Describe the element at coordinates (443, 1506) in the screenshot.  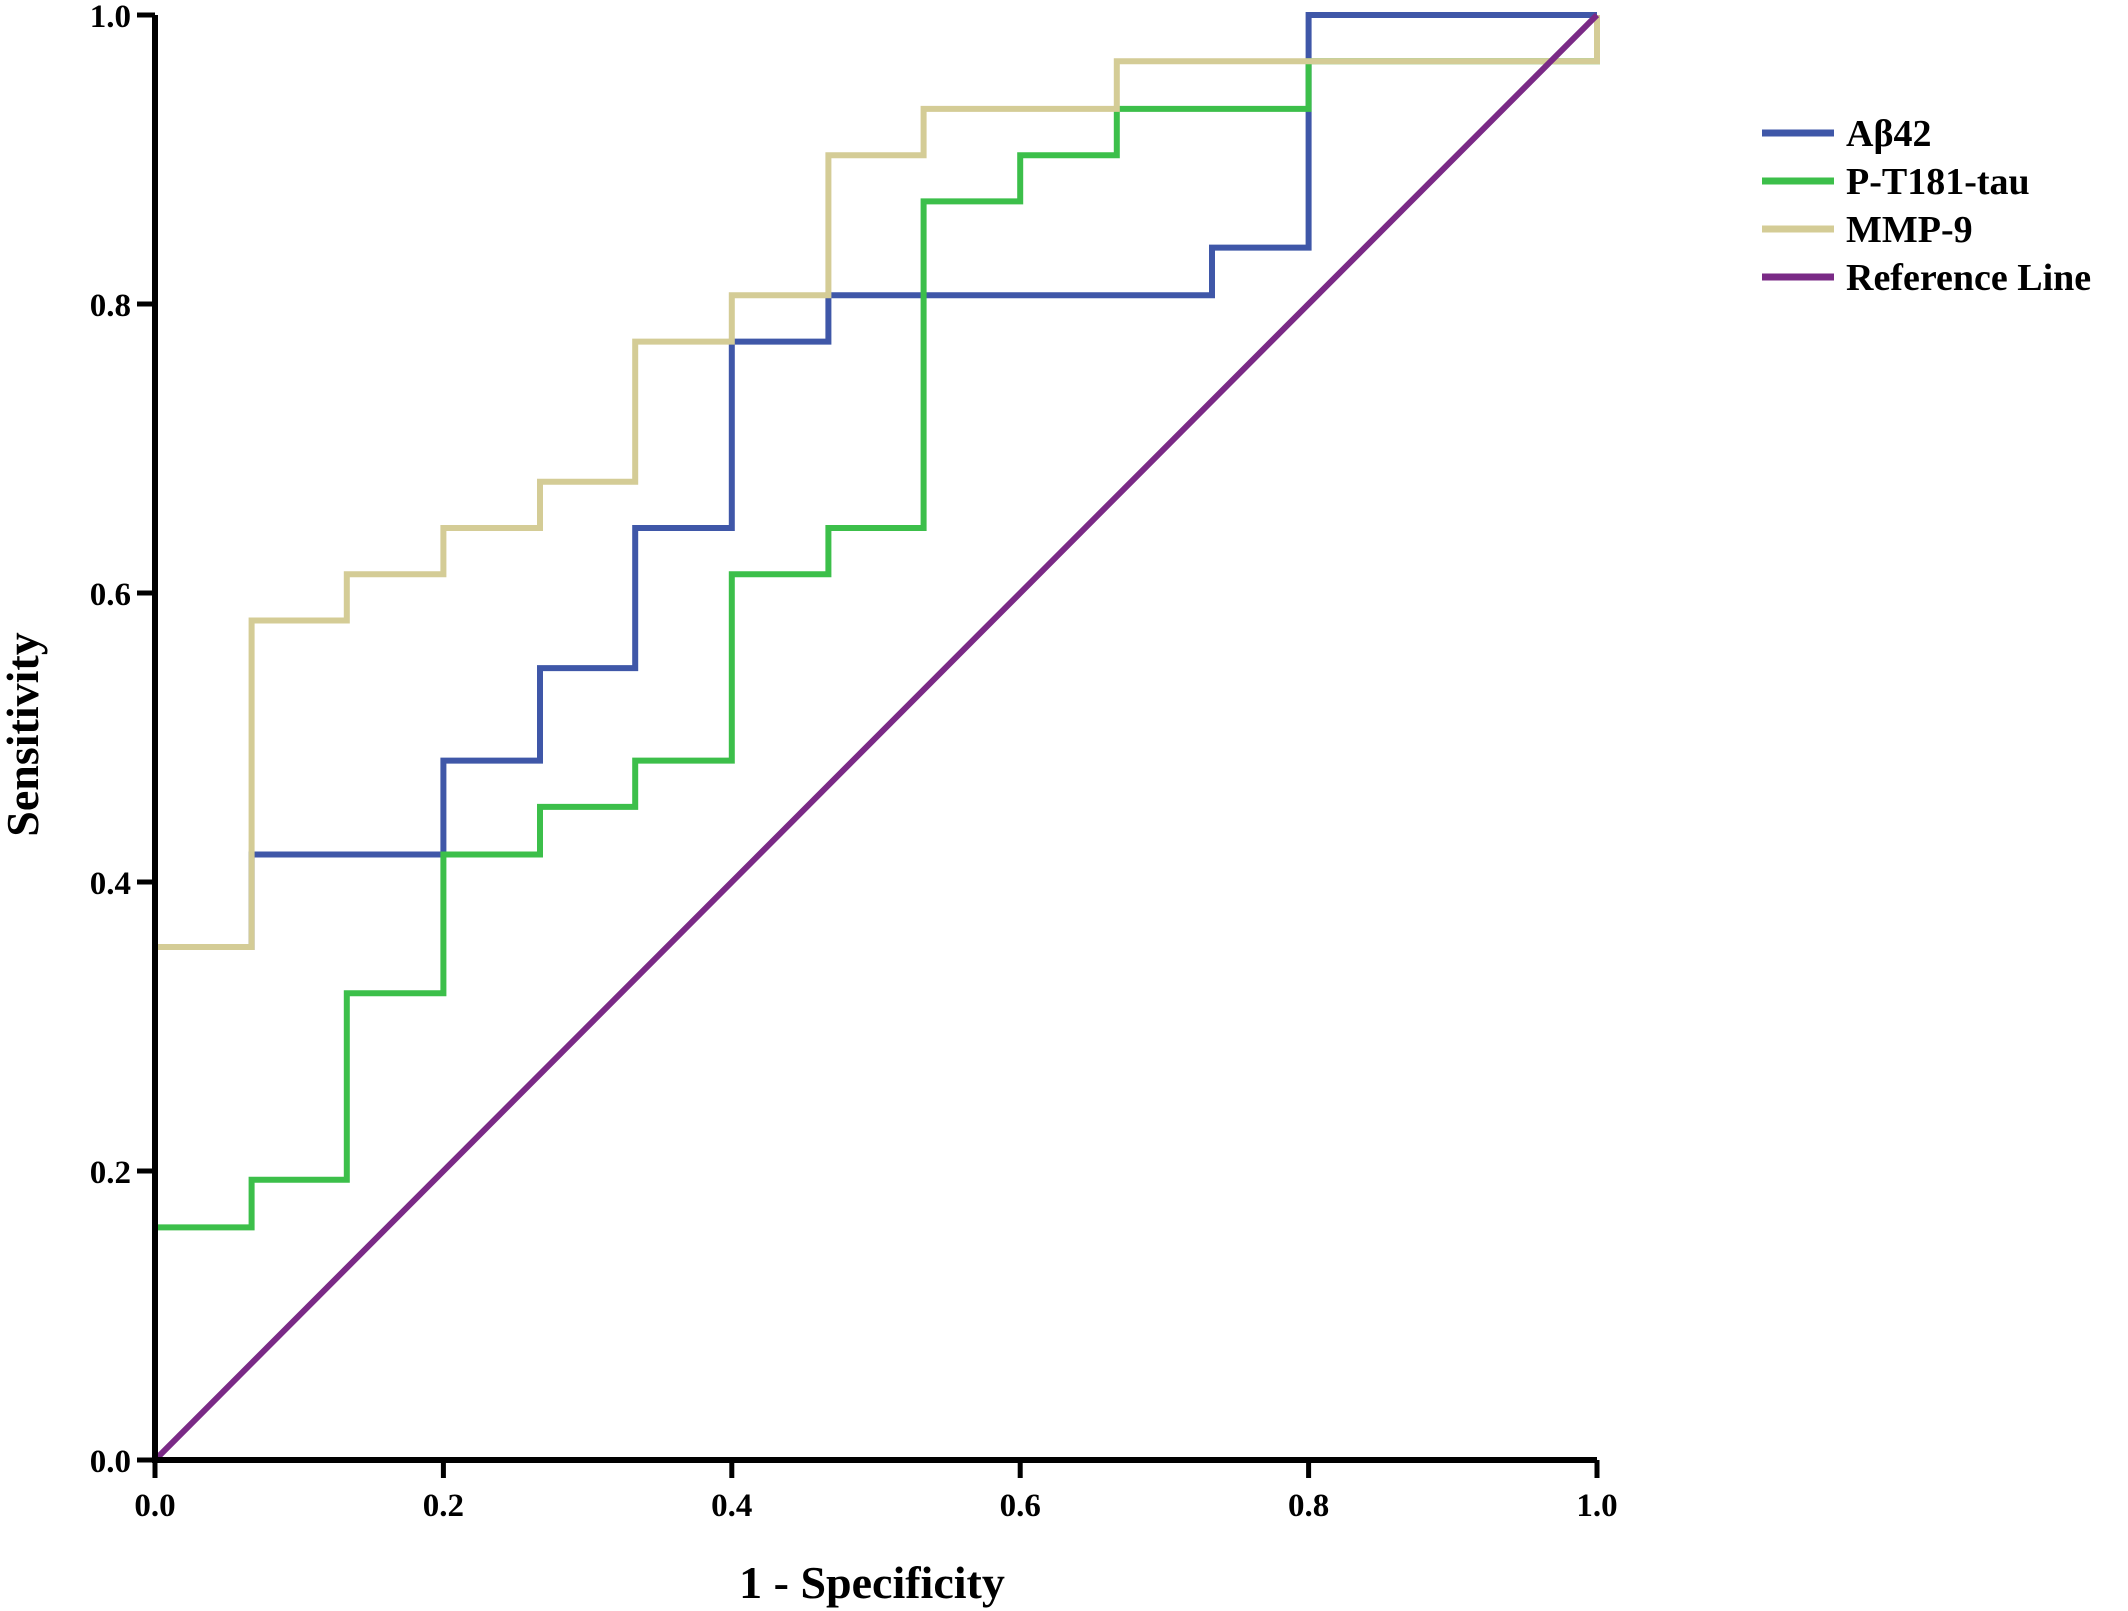
I see `x-tick-label: 0.2` at that location.